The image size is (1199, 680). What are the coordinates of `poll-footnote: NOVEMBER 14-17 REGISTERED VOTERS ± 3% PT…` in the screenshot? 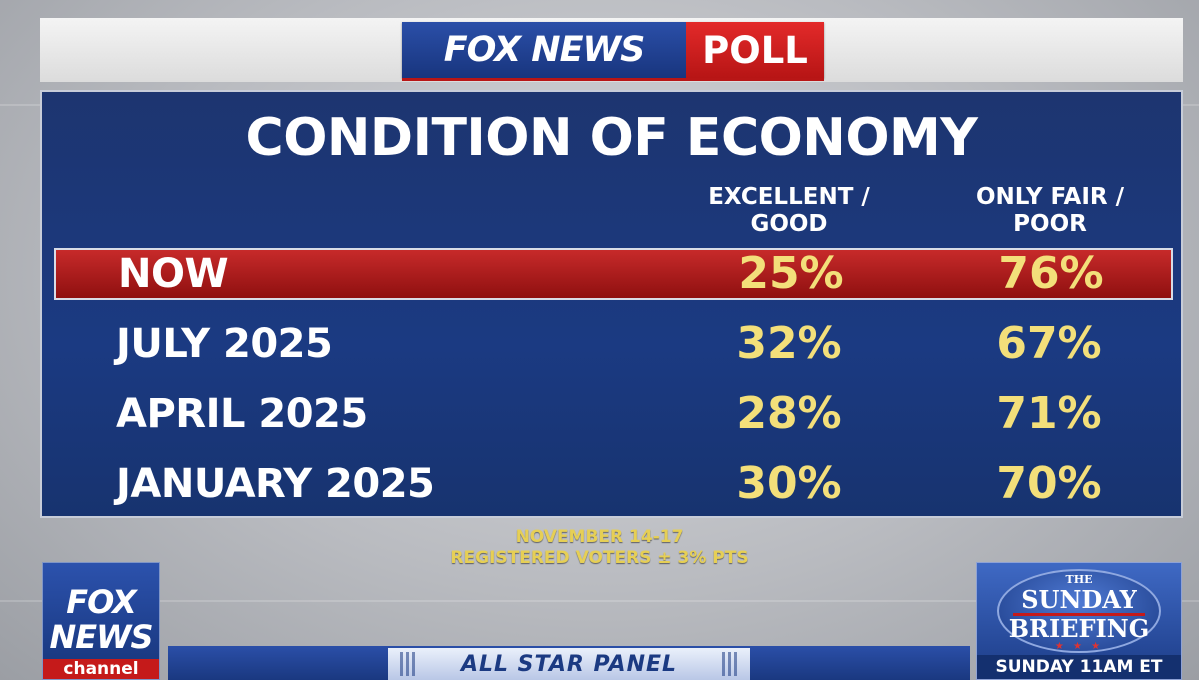 It's located at (599, 548).